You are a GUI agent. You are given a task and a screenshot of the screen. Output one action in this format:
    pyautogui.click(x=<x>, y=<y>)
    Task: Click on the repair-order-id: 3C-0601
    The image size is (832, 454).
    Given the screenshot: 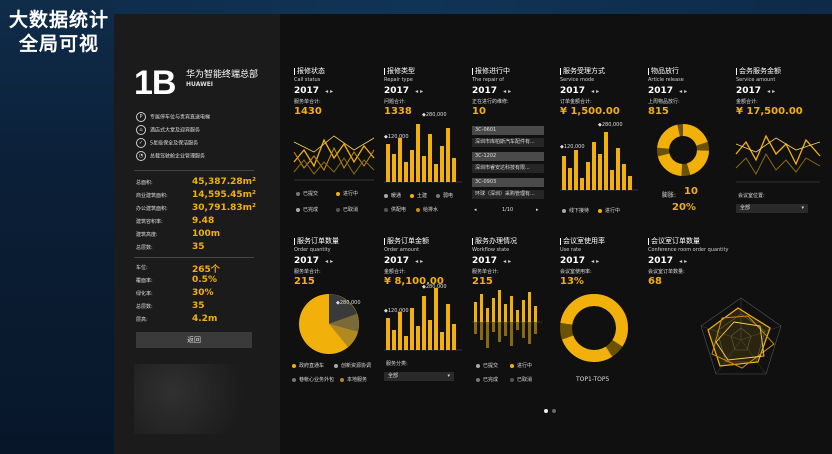 What is the action you would take?
    pyautogui.click(x=508, y=130)
    